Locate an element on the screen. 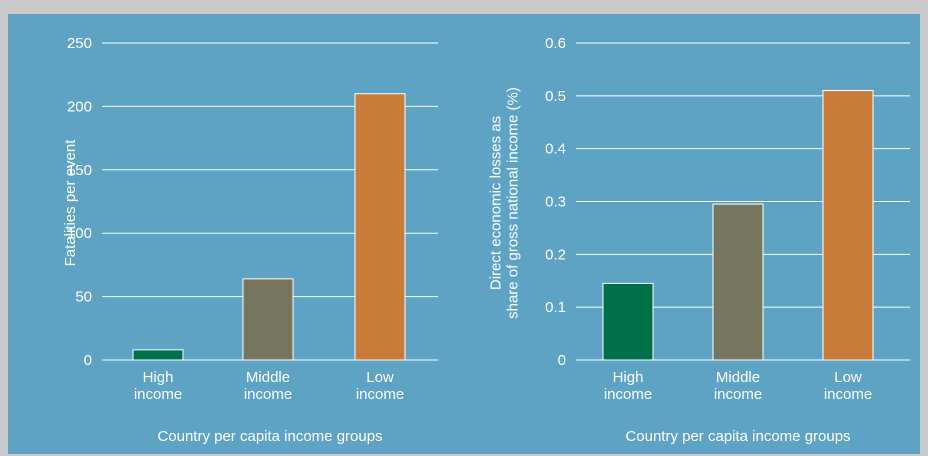 The height and width of the screenshot is (456, 928). y-tick-label: 0.1 is located at coordinates (555, 307).